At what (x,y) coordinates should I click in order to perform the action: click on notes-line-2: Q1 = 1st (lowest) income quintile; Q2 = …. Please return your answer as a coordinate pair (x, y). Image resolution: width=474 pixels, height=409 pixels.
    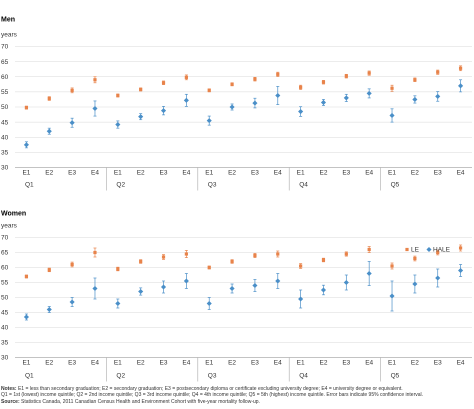
    Looking at the image, I should click on (212, 395).